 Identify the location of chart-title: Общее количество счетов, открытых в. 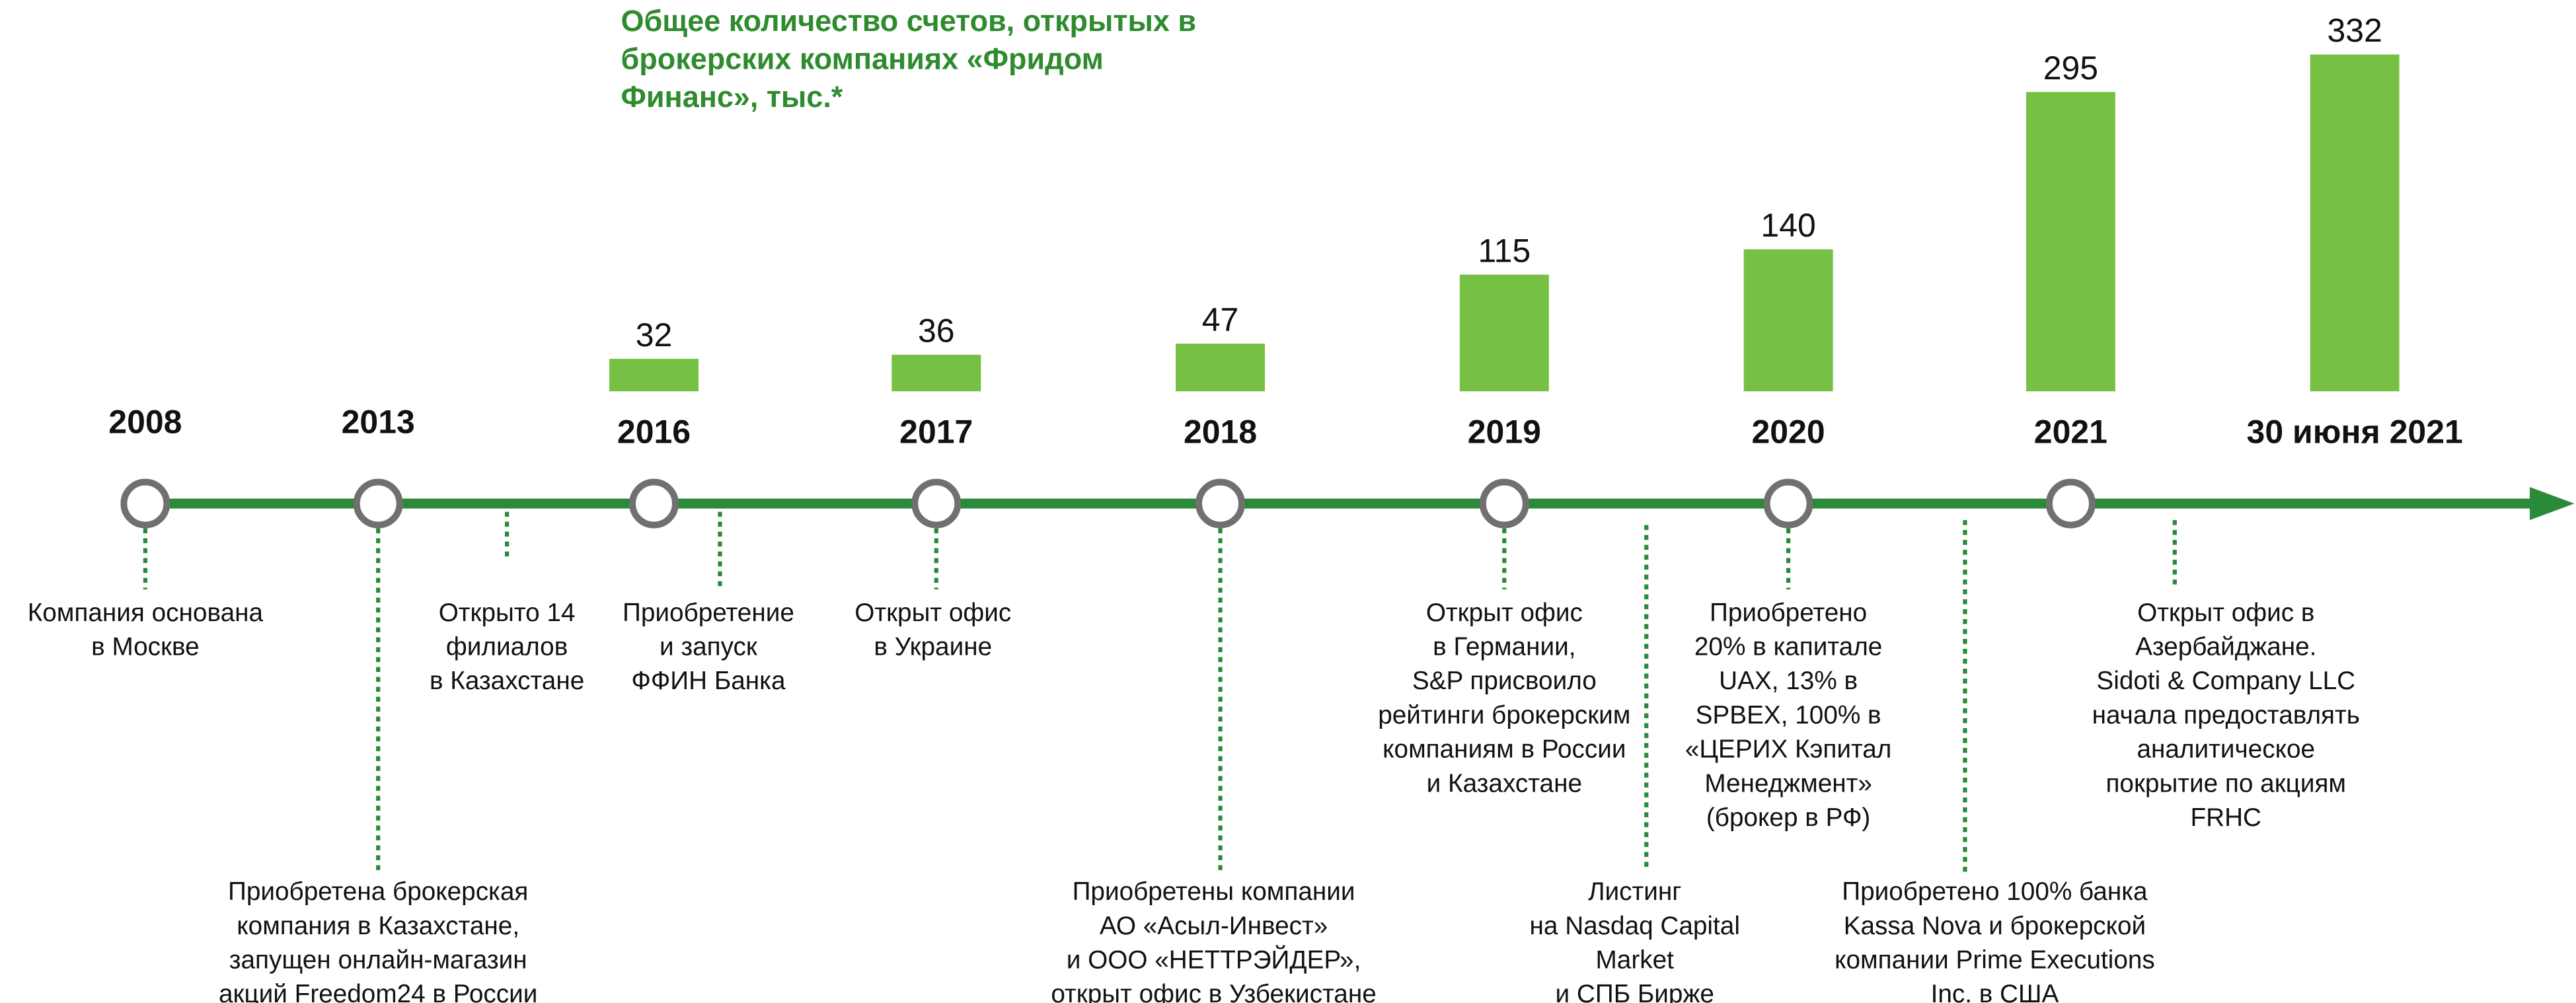
(908, 21).